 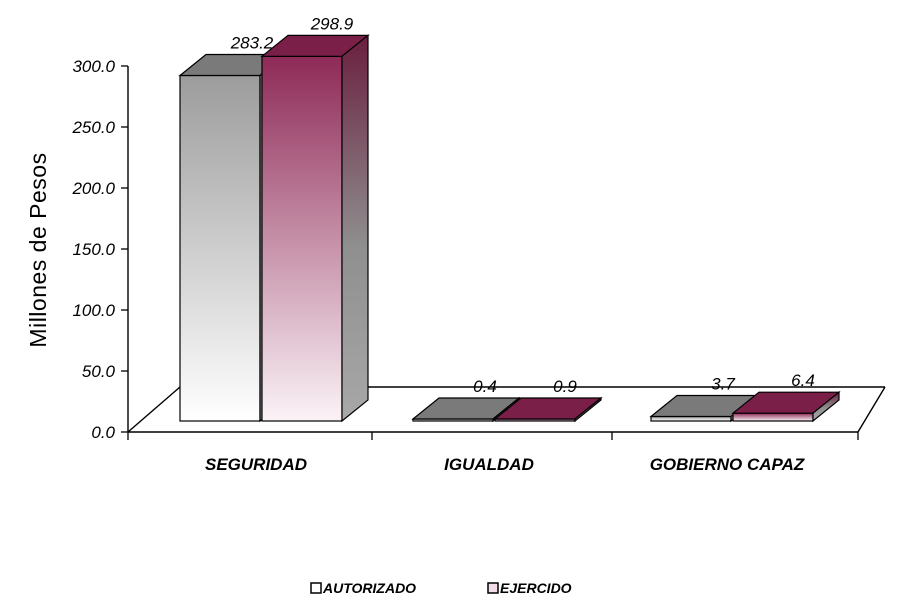 What do you see at coordinates (369, 588) in the screenshot?
I see `legend-label-autorizado: AUTORIZADO` at bounding box center [369, 588].